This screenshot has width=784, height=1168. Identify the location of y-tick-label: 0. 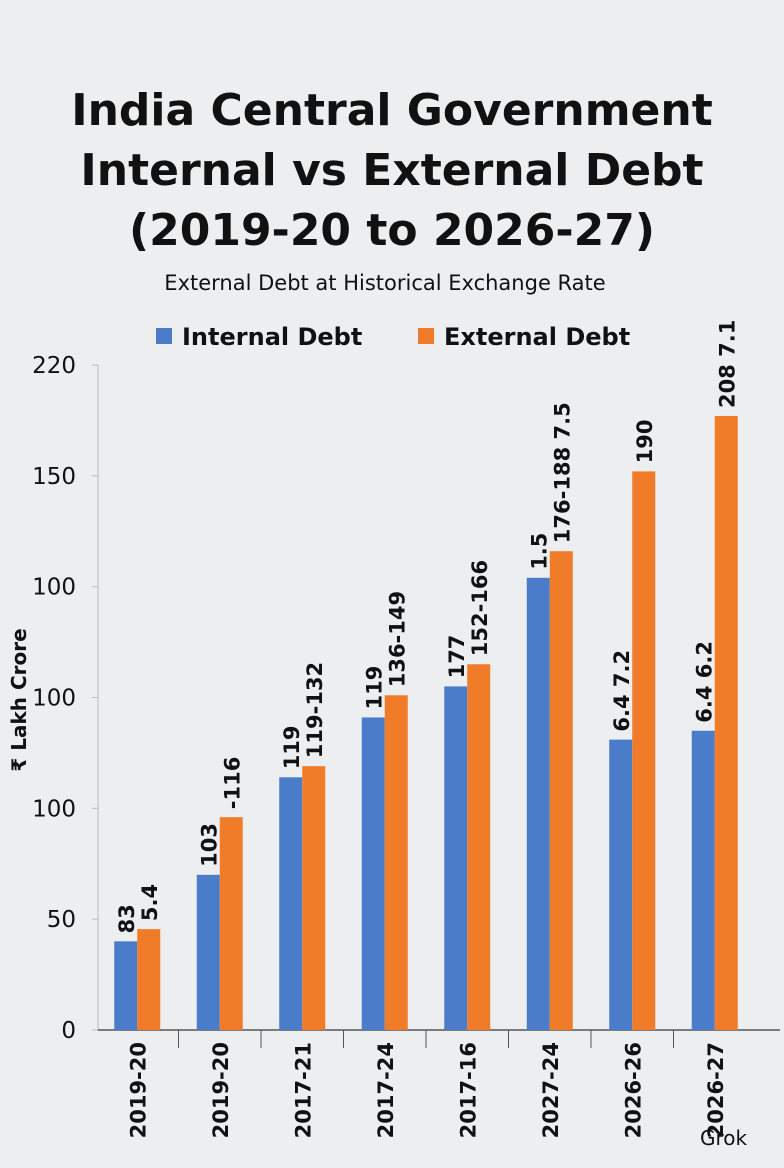
(68, 1031).